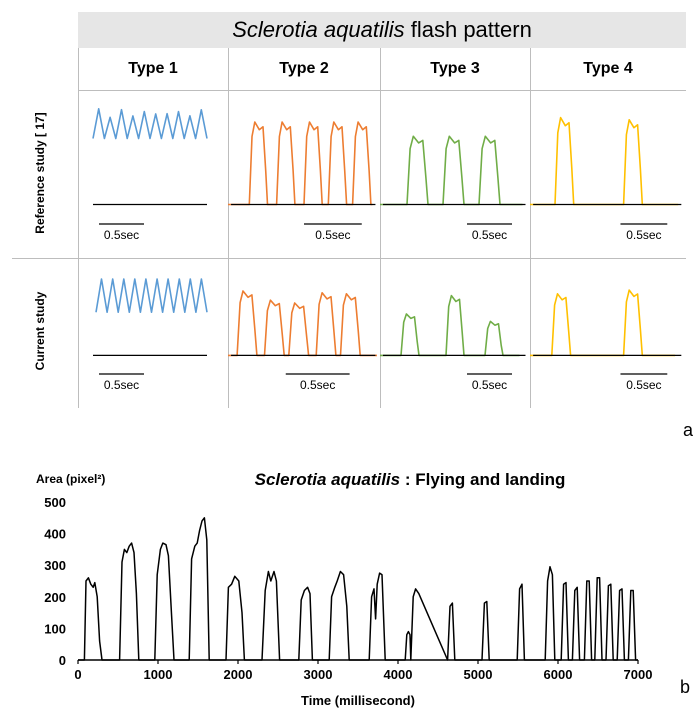  Describe the element at coordinates (70, 479) in the screenshot. I see `y-axis-label: Area (pixel²)` at that location.